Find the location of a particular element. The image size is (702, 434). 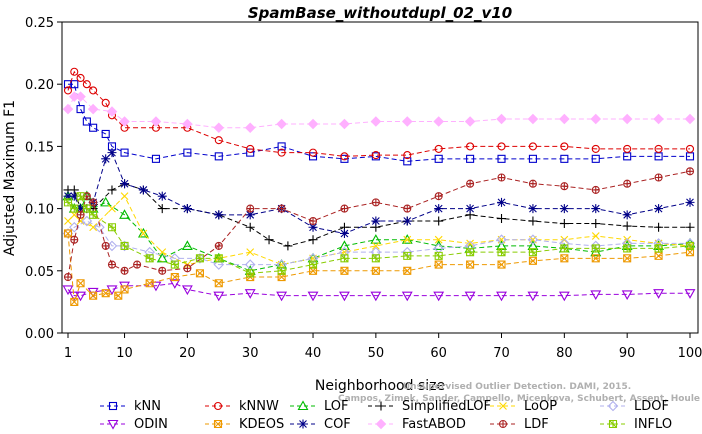

y-tick-label: 0.00 is located at coordinates (39, 334).